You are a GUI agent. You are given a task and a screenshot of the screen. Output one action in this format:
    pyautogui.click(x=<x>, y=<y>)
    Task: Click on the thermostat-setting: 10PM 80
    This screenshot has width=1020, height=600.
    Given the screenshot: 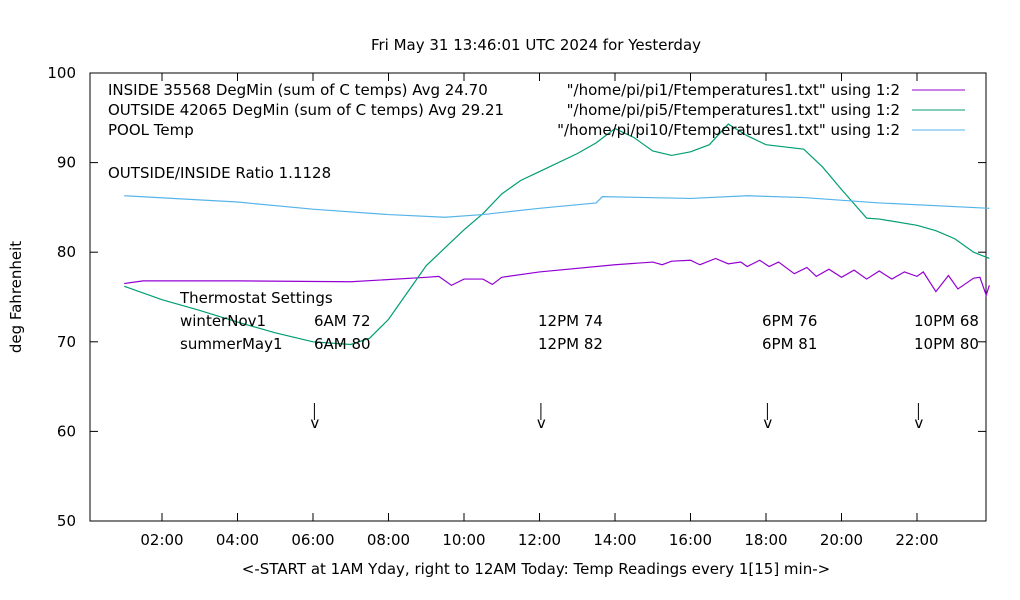 What is the action you would take?
    pyautogui.click(x=946, y=344)
    